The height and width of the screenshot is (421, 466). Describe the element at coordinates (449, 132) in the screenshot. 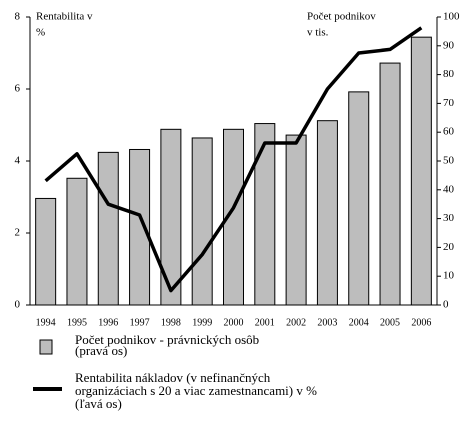

I see `y2-tick-label: 60` at that location.